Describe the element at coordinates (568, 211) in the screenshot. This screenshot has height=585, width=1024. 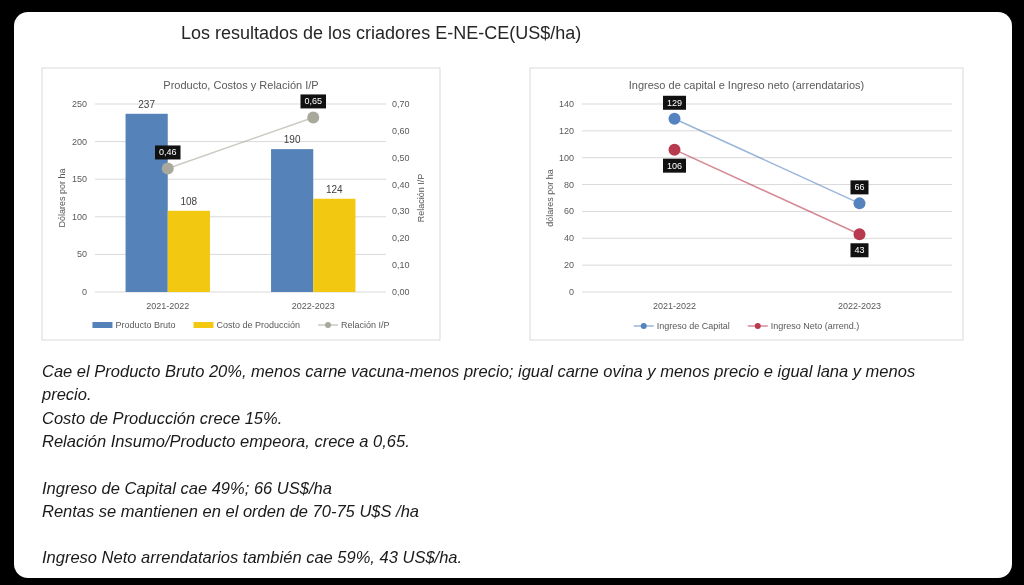
I see `y-tick-label: 60` at that location.